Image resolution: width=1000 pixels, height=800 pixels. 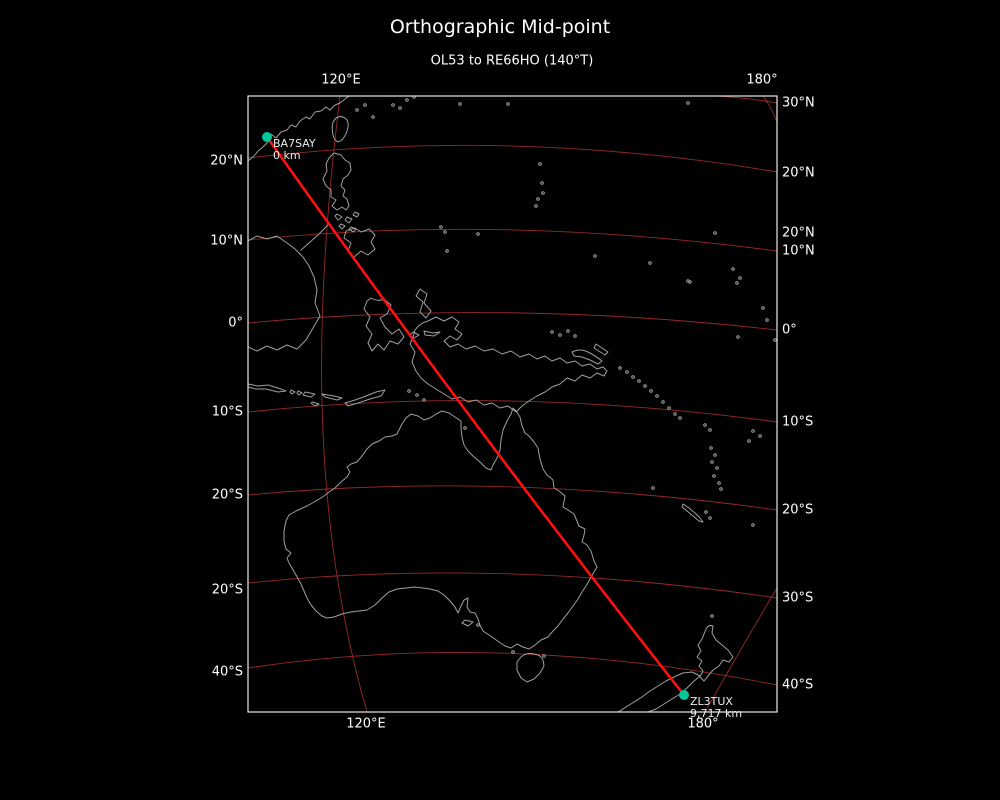 I want to click on lat-label-left: 40°S, so click(x=227, y=672).